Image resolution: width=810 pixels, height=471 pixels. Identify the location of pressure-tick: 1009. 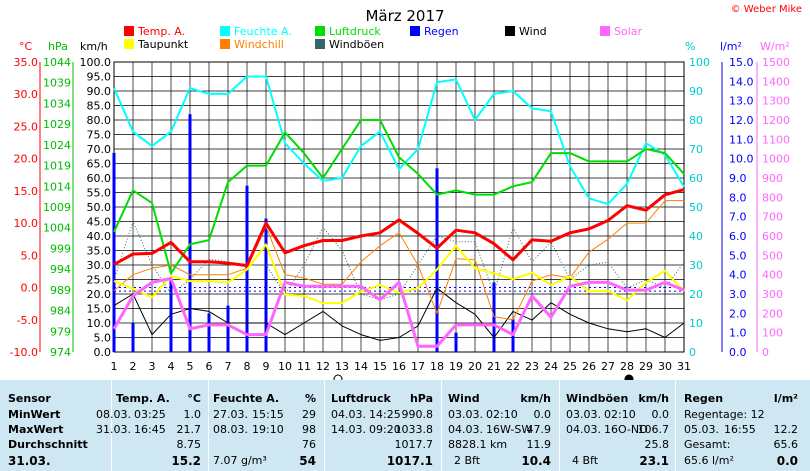
(57, 207).